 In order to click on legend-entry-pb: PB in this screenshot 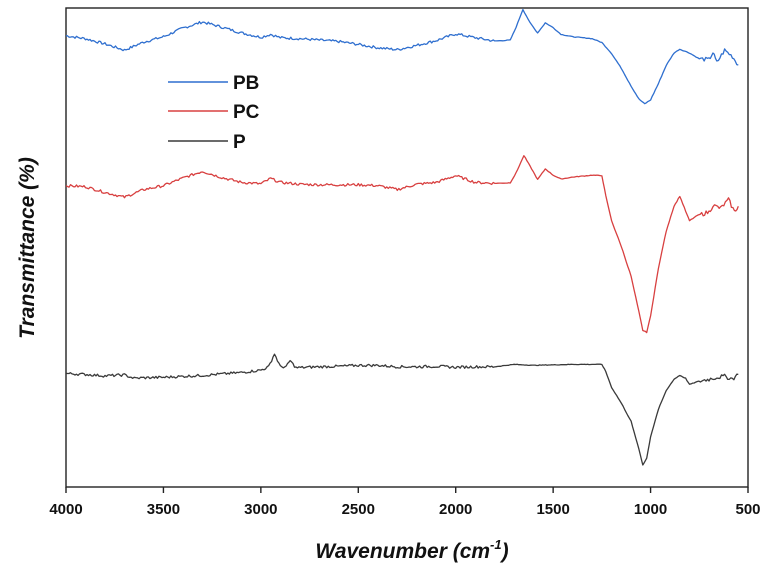, I will do `click(213, 83)`.